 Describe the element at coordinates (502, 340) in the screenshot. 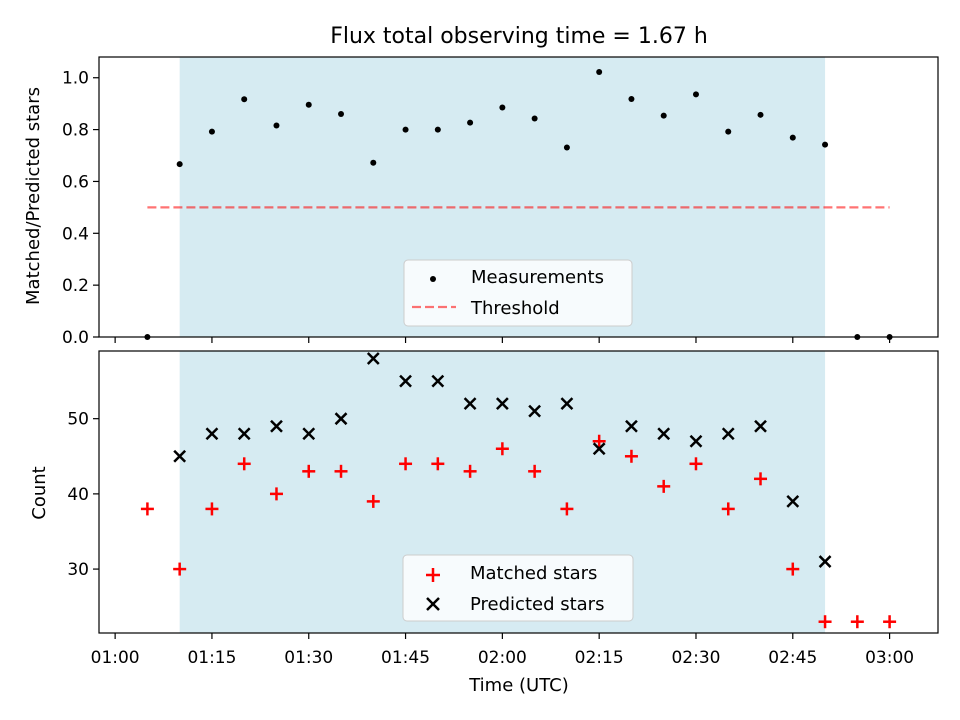

I see `top-x-ticks` at that location.